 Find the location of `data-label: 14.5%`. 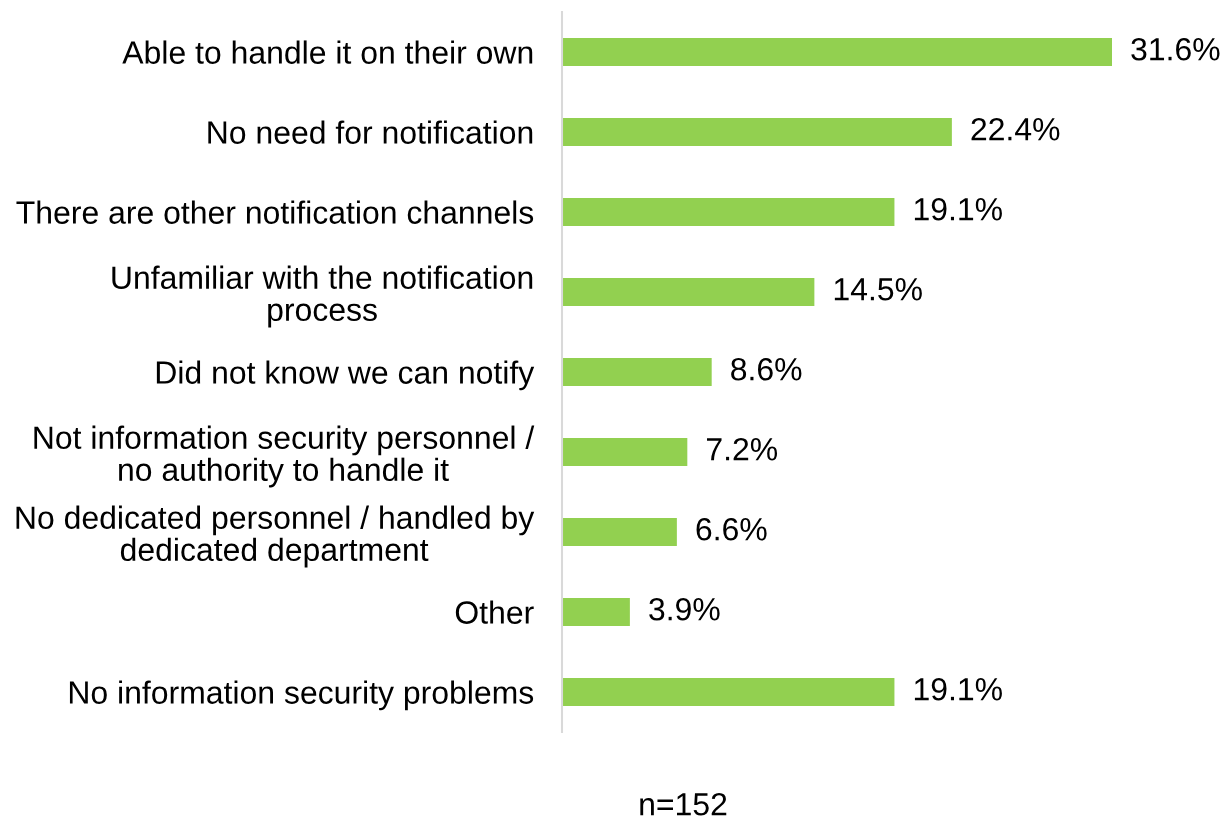

data-label: 14.5% is located at coordinates (878, 289).